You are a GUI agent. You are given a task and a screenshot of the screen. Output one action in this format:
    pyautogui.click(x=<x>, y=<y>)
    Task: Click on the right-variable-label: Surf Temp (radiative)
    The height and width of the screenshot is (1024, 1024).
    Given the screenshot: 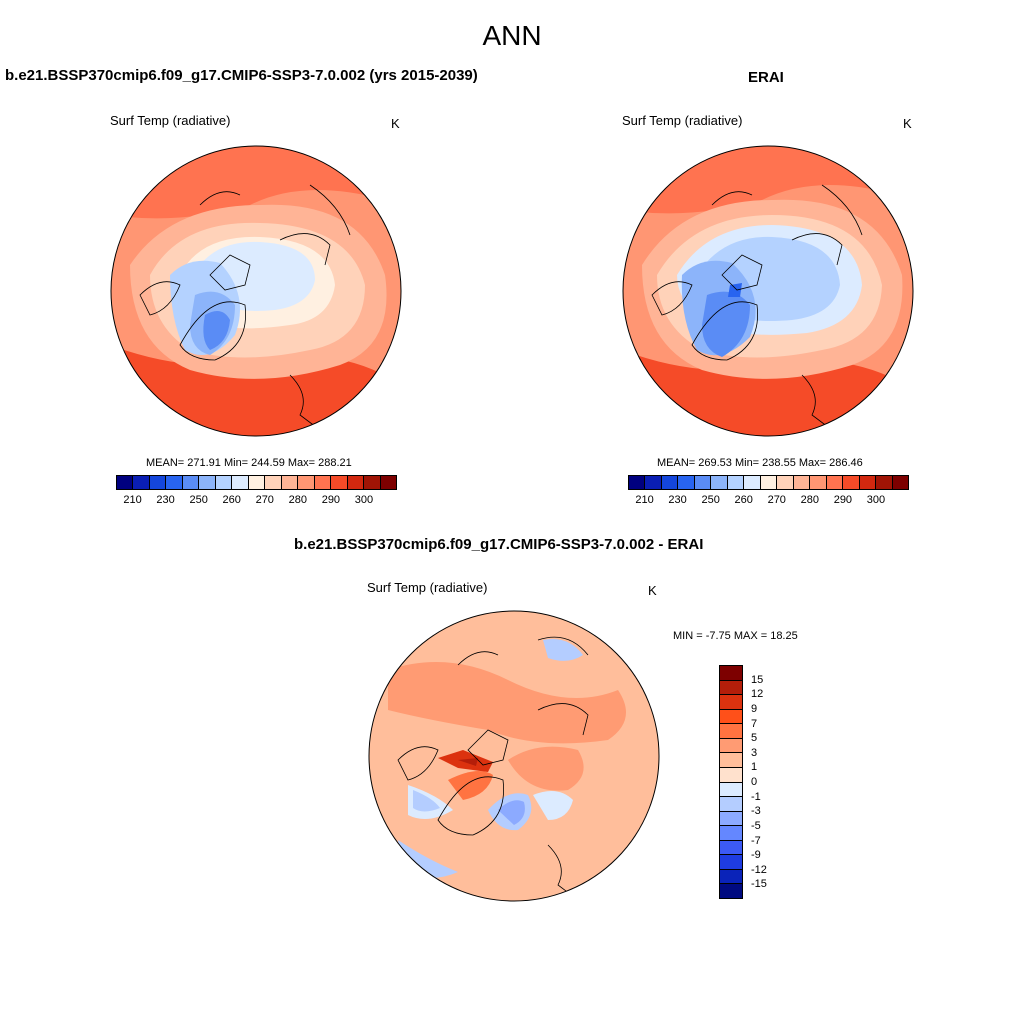 What is the action you would take?
    pyautogui.click(x=682, y=120)
    